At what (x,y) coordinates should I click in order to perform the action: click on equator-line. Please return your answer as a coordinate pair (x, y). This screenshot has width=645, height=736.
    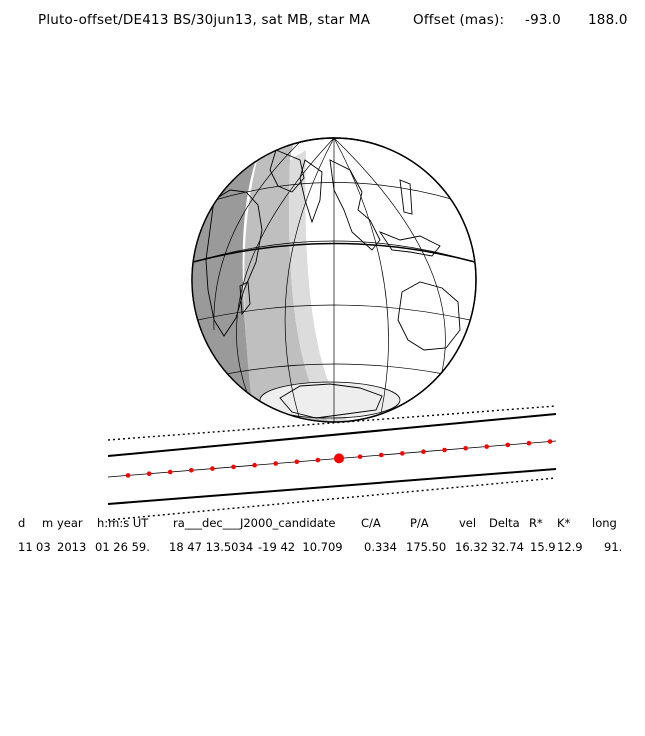
    Looking at the image, I should click on (334, 252).